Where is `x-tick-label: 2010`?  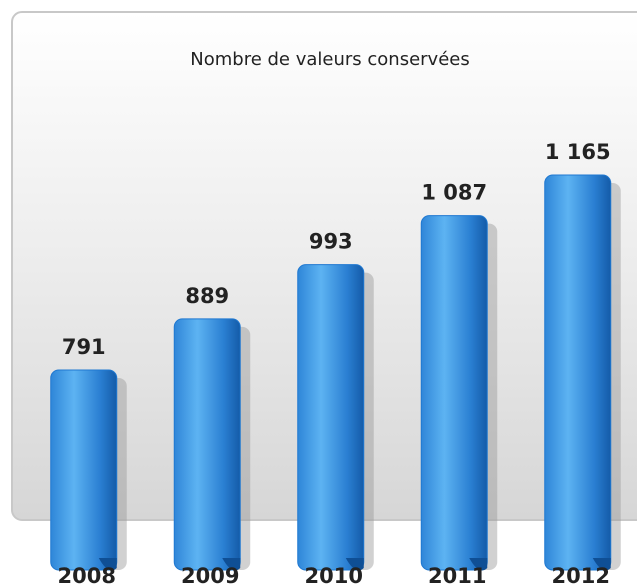 x-tick-label: 2010 is located at coordinates (334, 575).